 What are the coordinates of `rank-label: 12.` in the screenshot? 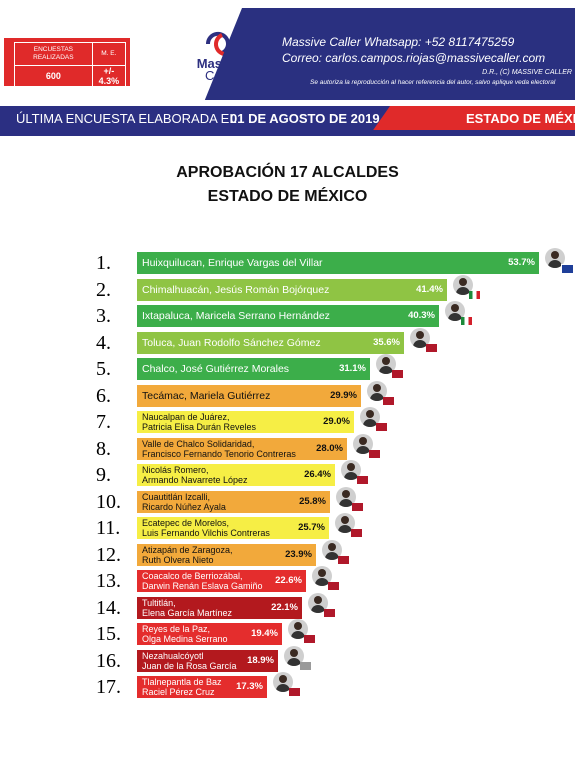 It's located at (108, 555).